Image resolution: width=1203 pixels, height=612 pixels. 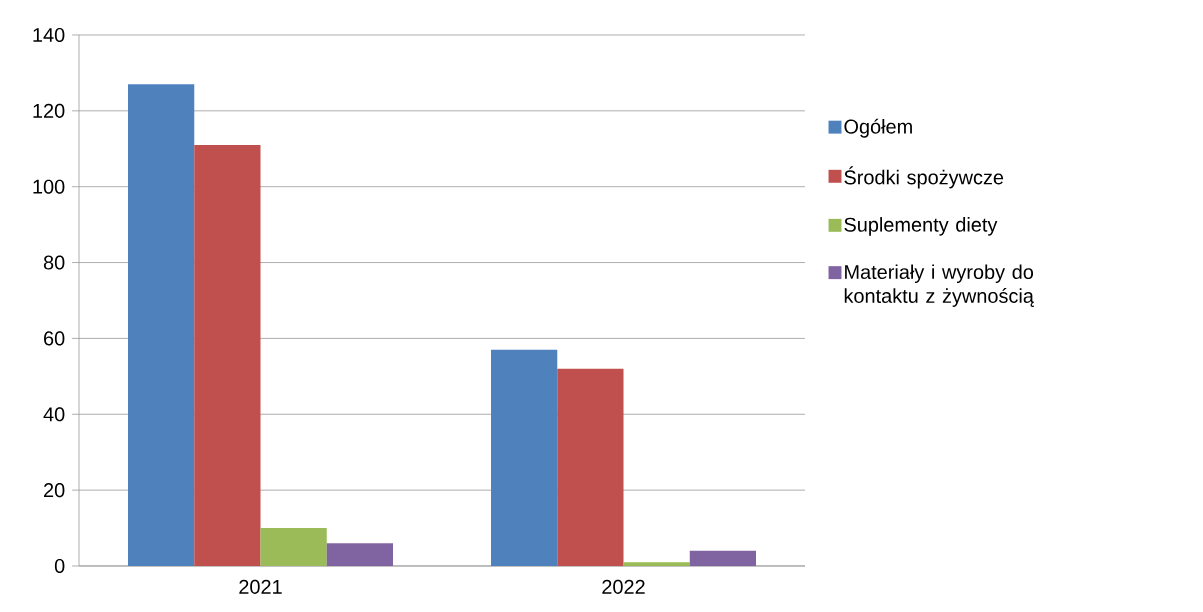 What do you see at coordinates (54, 414) in the screenshot?
I see `y-tick-label: 40` at bounding box center [54, 414].